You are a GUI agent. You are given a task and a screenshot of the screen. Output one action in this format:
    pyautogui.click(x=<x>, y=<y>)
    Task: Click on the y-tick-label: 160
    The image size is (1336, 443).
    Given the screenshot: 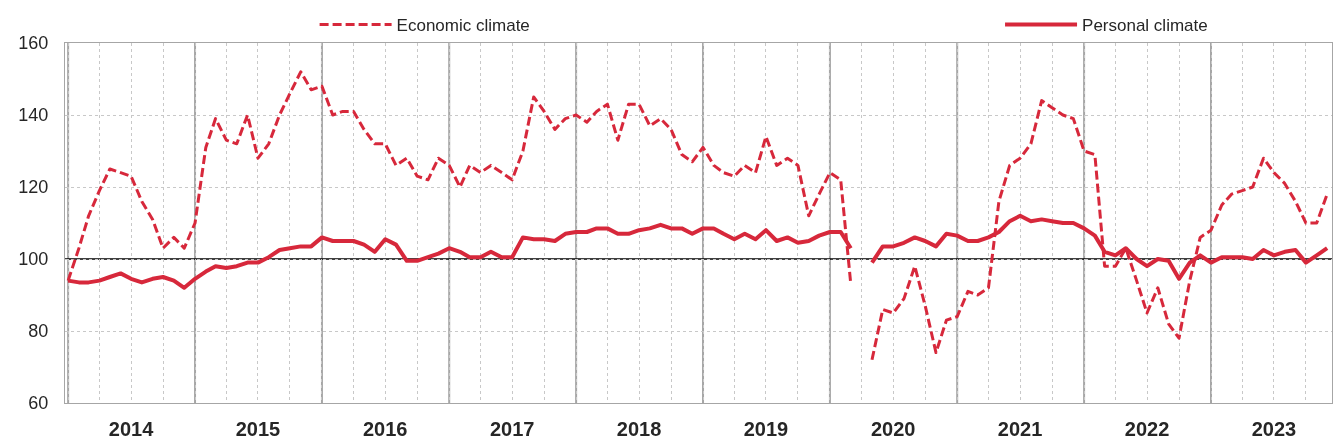 What is the action you would take?
    pyautogui.click(x=33, y=43)
    